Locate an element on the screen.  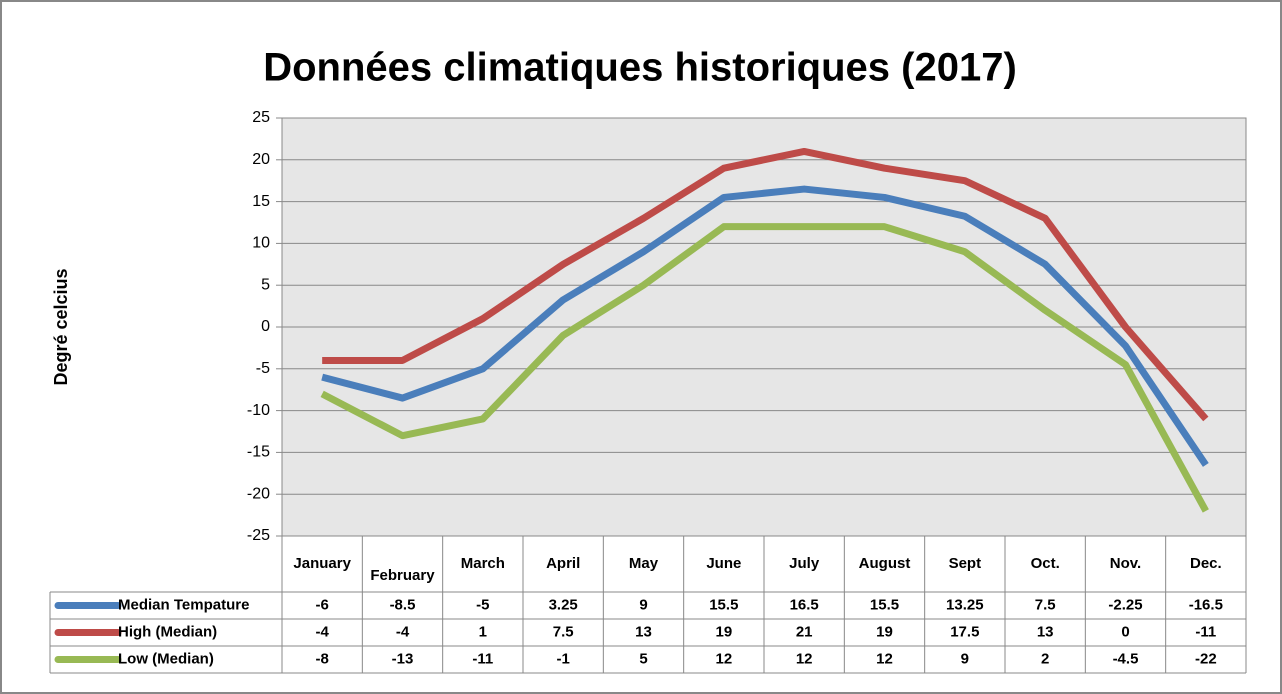
table-value: 3.25 is located at coordinates (563, 604).